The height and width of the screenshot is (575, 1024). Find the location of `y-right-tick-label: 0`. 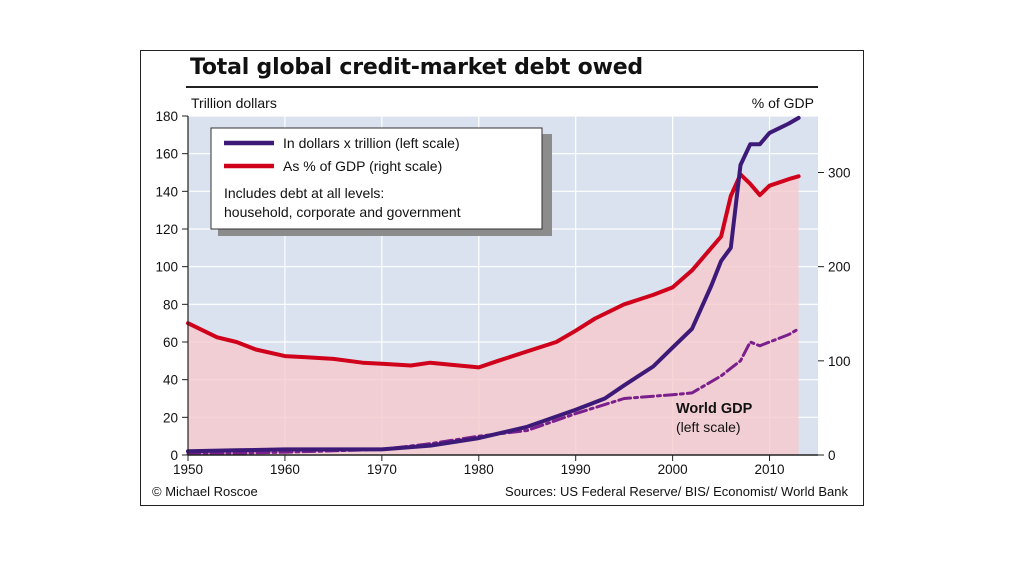

y-right-tick-label: 0 is located at coordinates (832, 455).